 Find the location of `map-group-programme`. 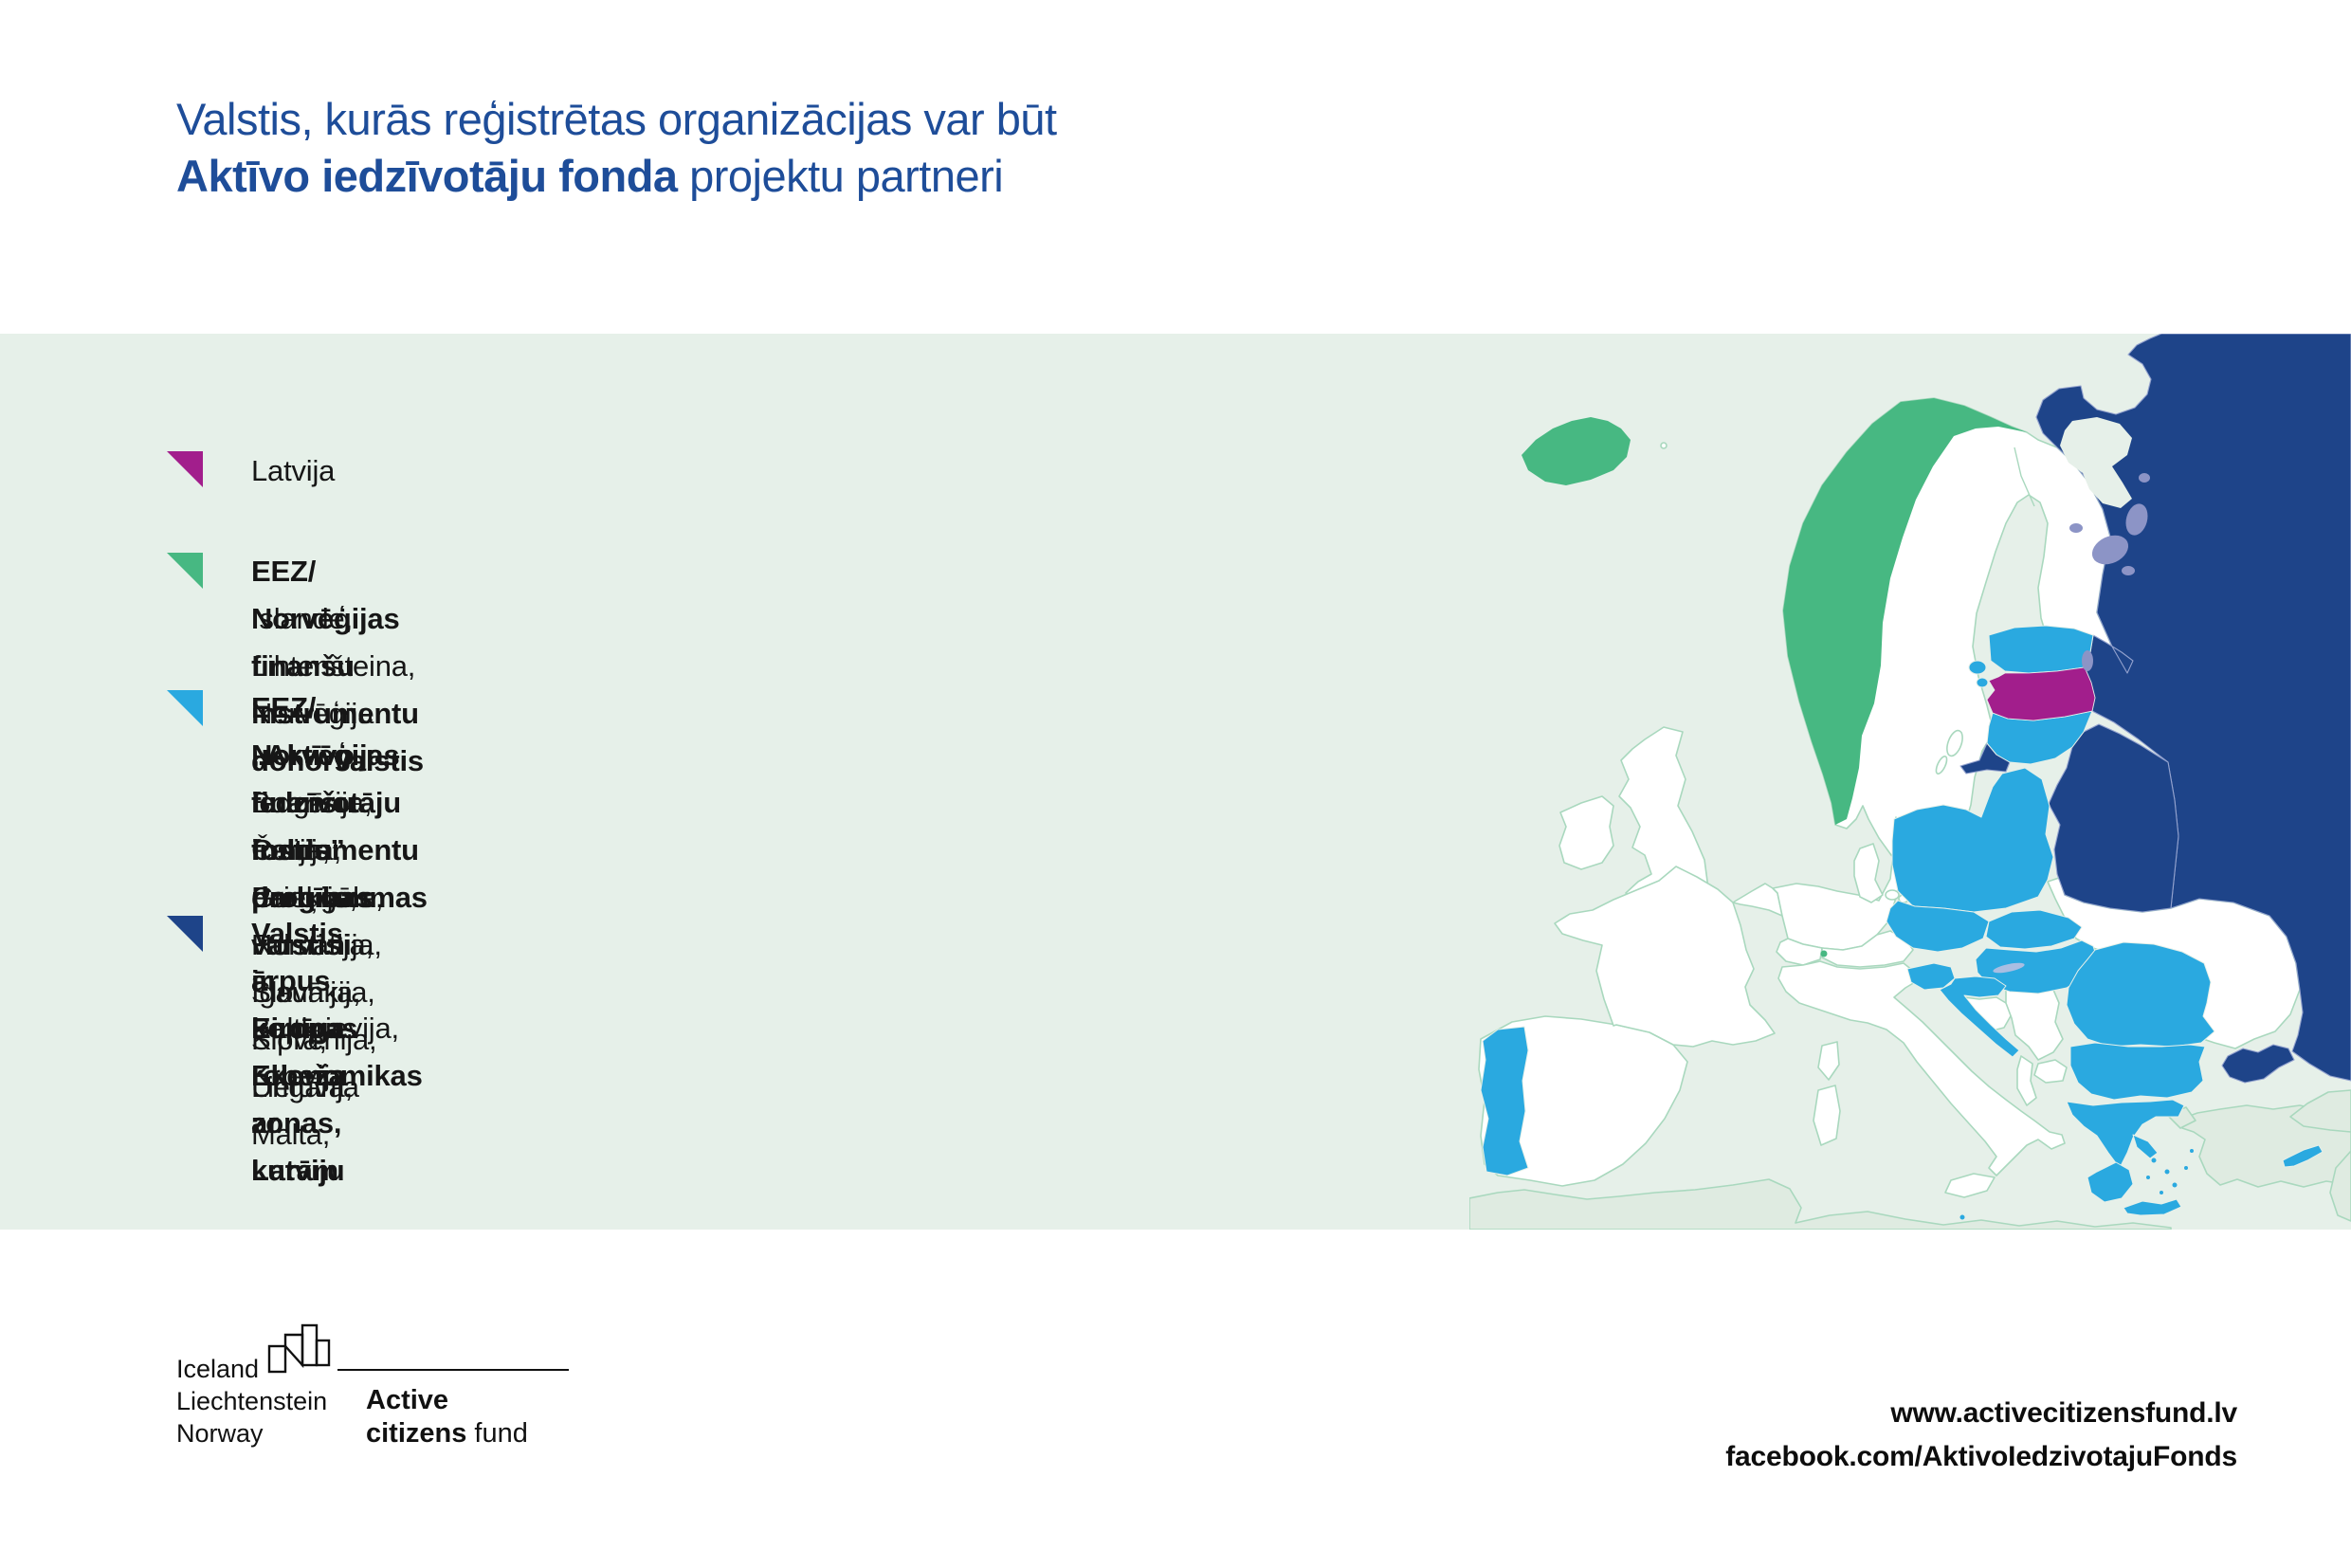

map-group-programme is located at coordinates (1902, 923).